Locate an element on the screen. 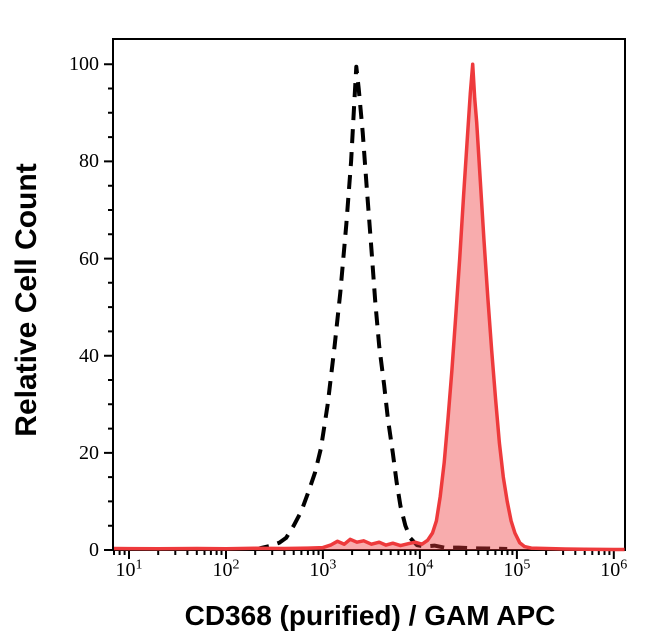 This screenshot has width=646, height=641. y-tick-label: 40 is located at coordinates (89, 355).